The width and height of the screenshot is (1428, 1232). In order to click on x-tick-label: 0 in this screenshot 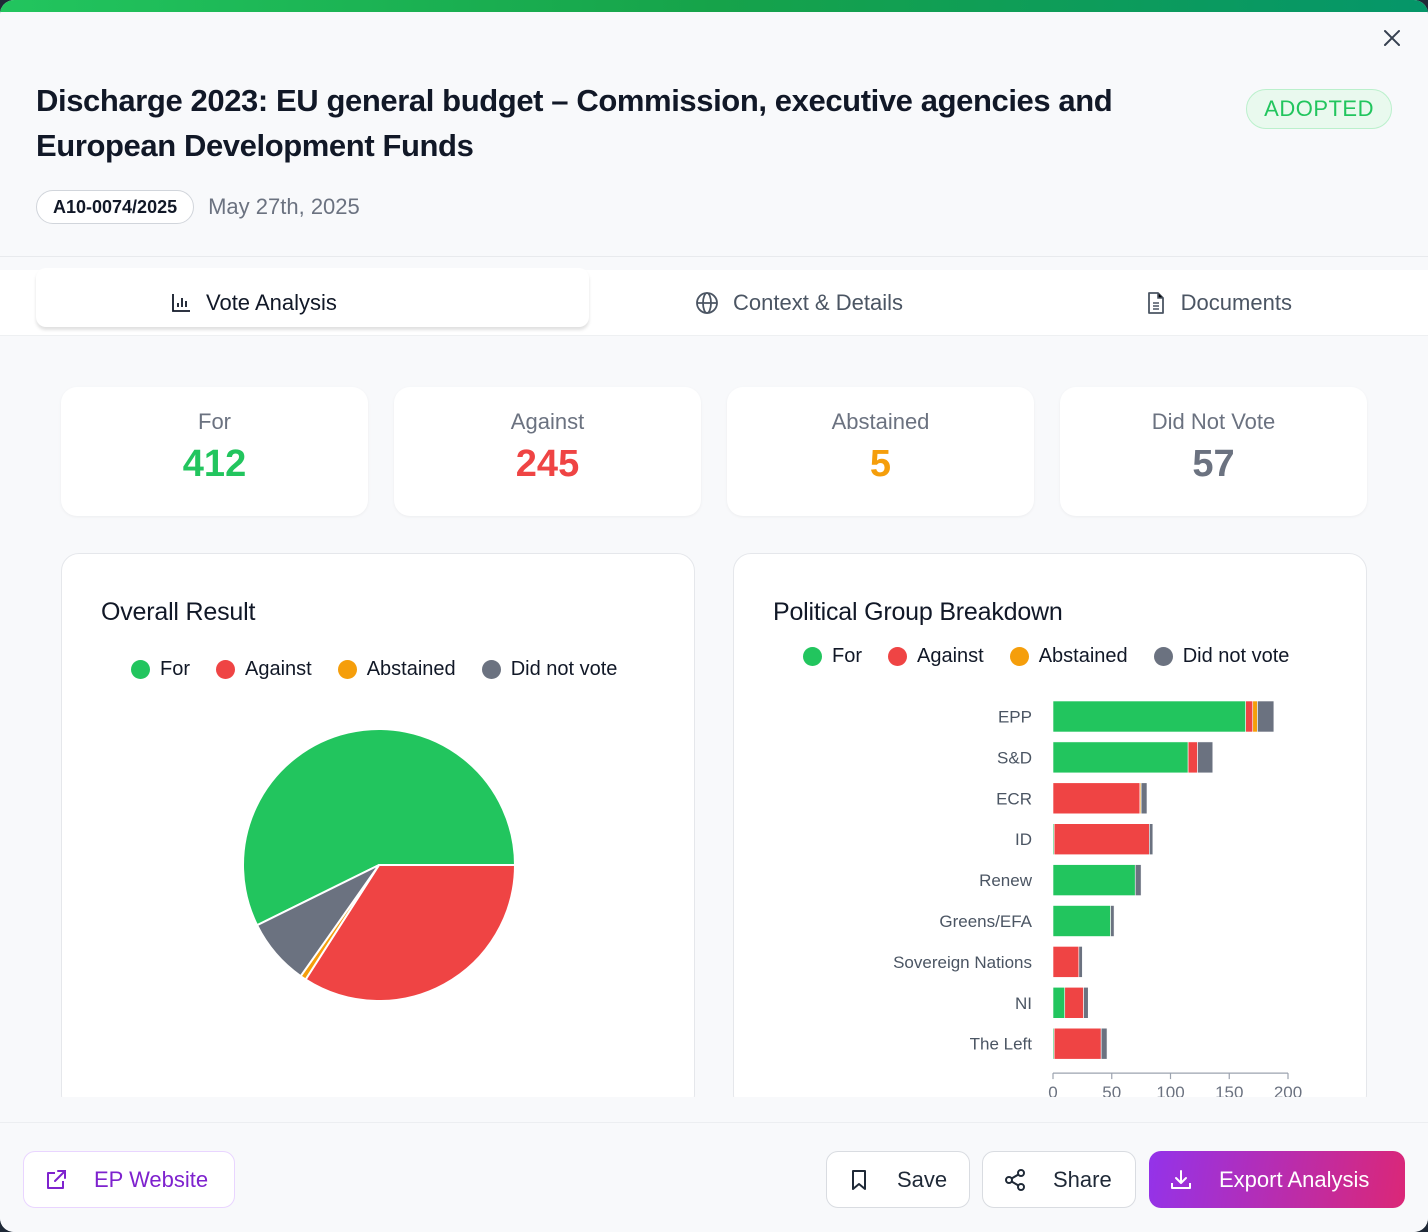, I will do `click(1052, 1092)`.